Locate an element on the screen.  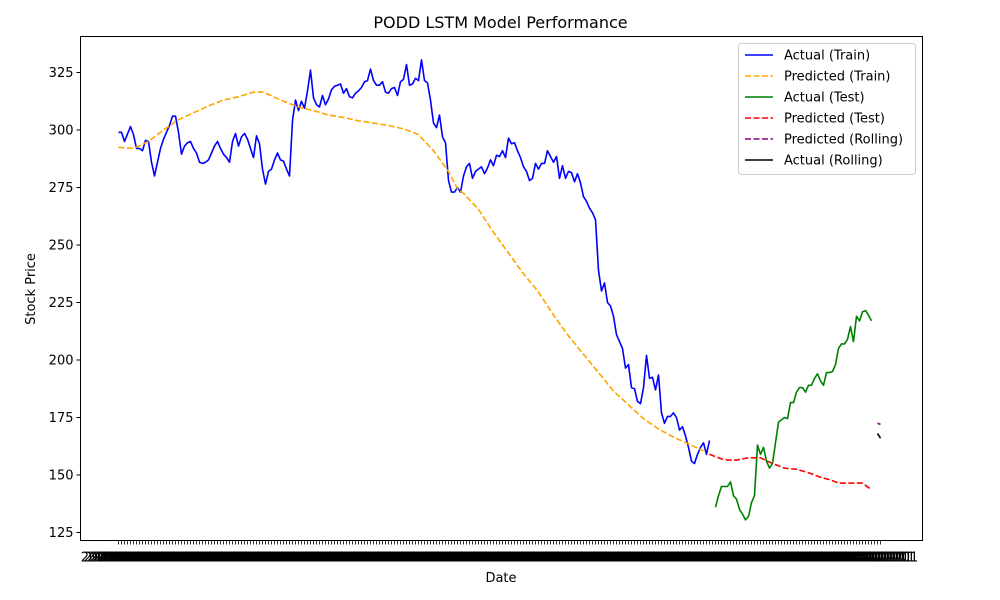
y-tick-label-275: 275 is located at coordinates (61, 188).